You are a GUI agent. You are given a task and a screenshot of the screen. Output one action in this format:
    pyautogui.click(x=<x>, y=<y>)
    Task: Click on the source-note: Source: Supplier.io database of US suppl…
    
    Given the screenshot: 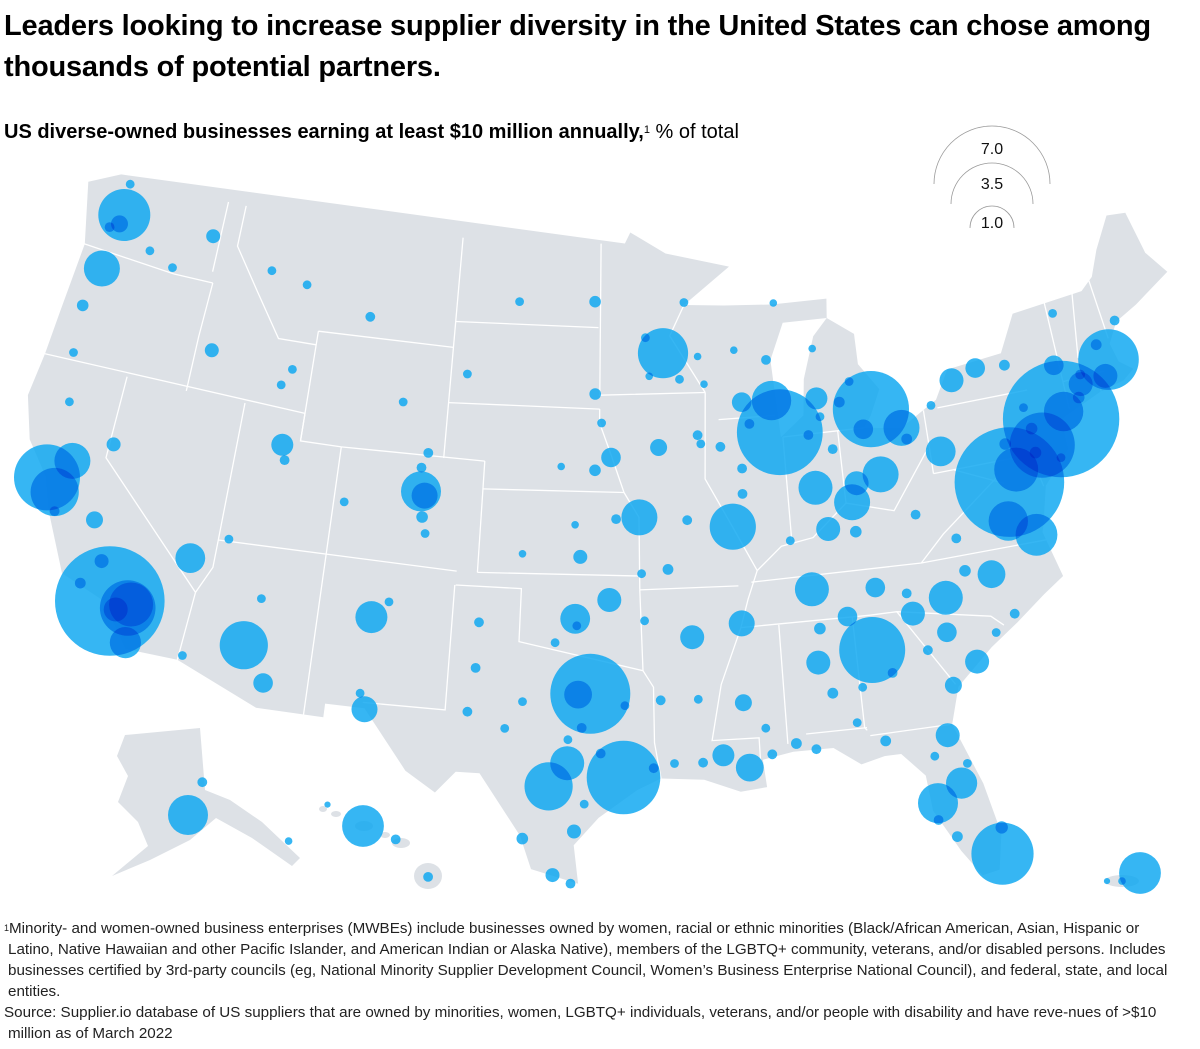 What is the action you would take?
    pyautogui.click(x=580, y=1023)
    